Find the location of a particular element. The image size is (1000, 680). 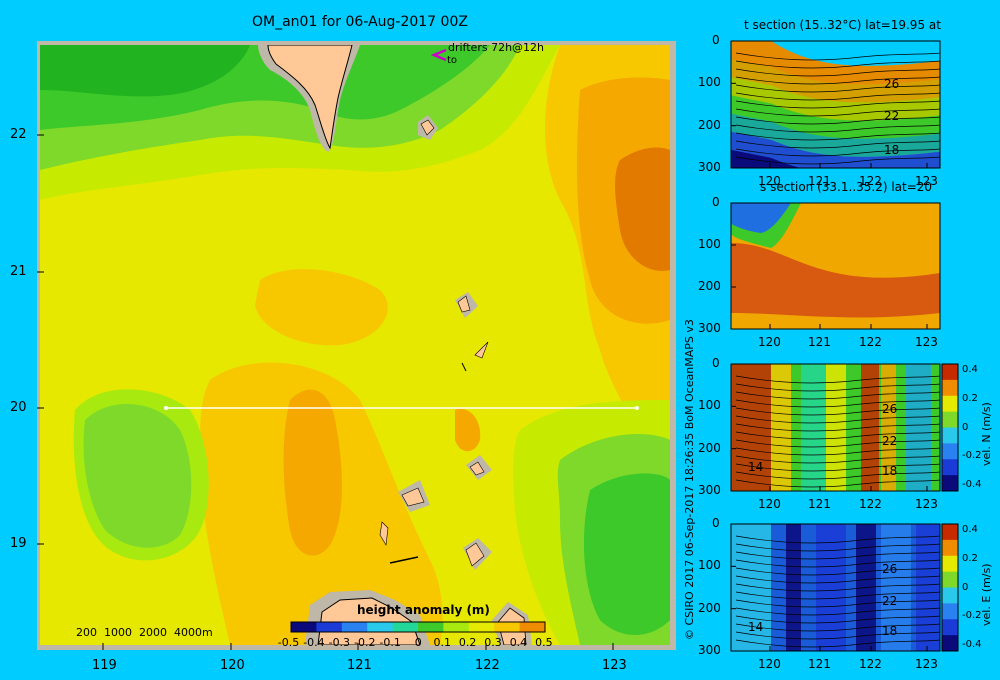

salinity-high is located at coordinates (835, 280).